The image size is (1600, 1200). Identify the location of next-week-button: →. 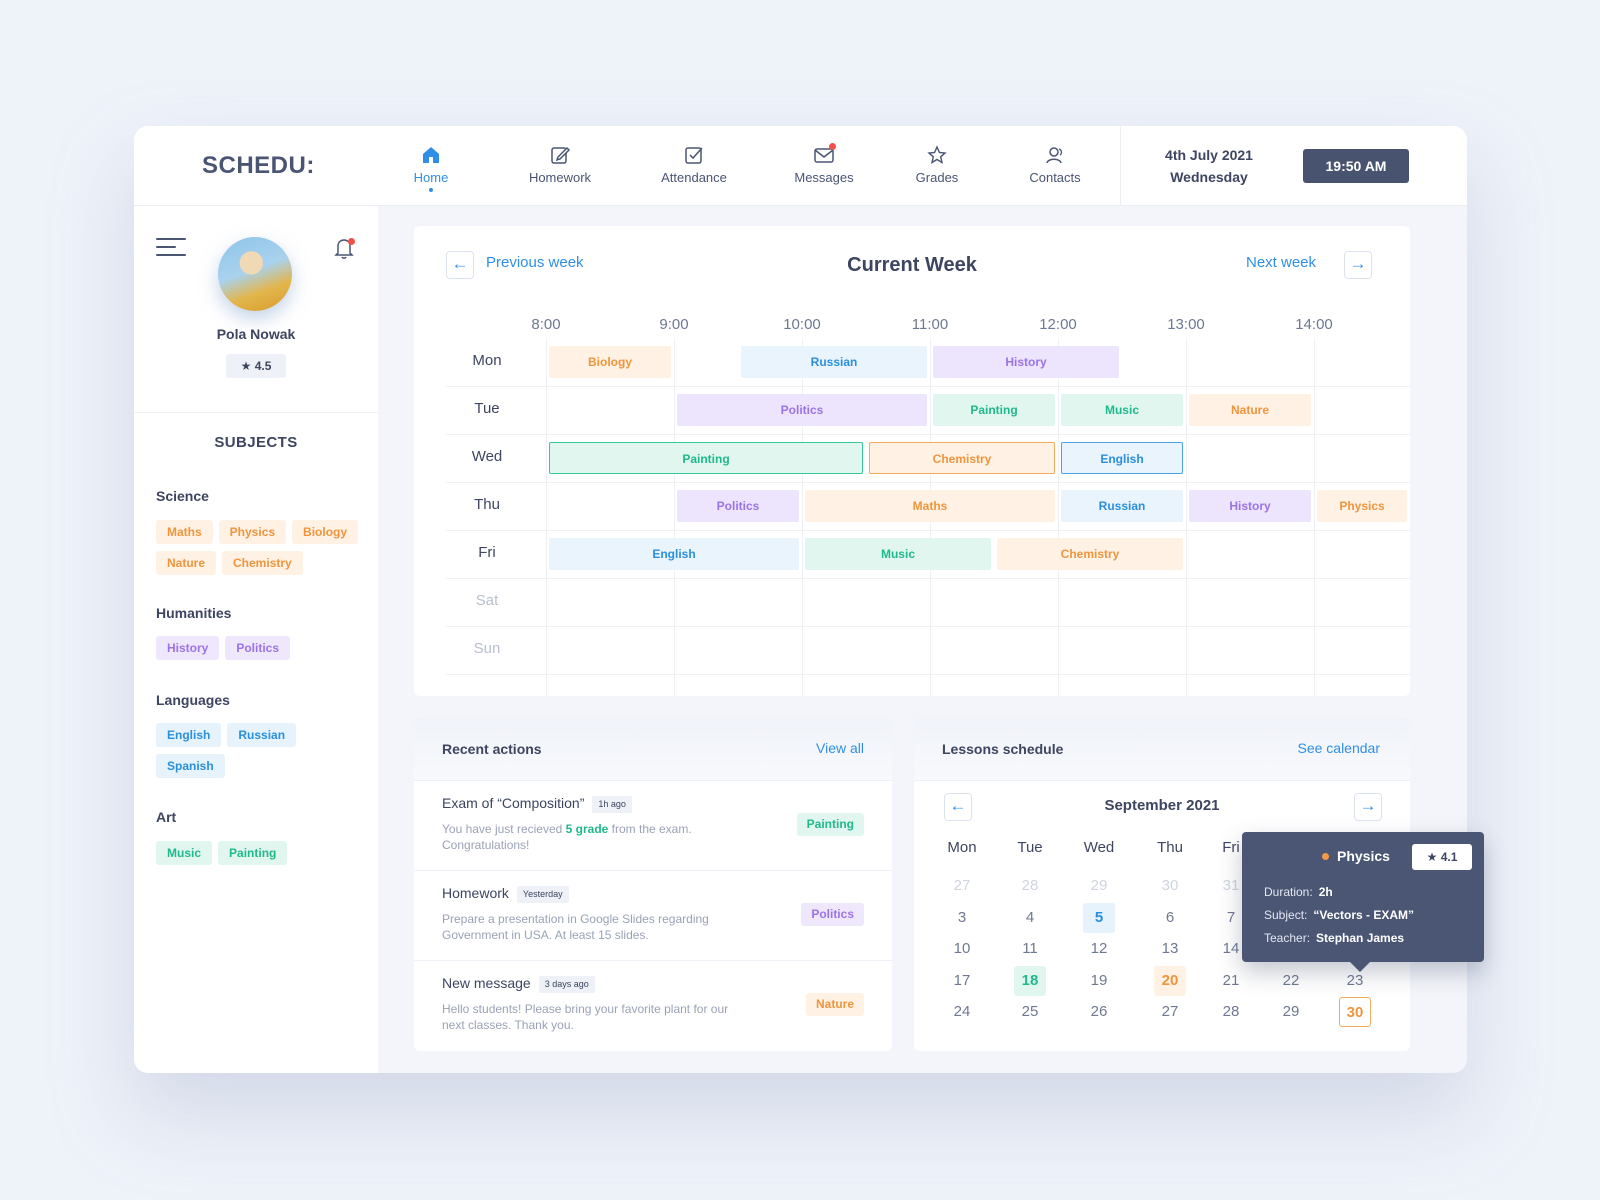
(1358, 265).